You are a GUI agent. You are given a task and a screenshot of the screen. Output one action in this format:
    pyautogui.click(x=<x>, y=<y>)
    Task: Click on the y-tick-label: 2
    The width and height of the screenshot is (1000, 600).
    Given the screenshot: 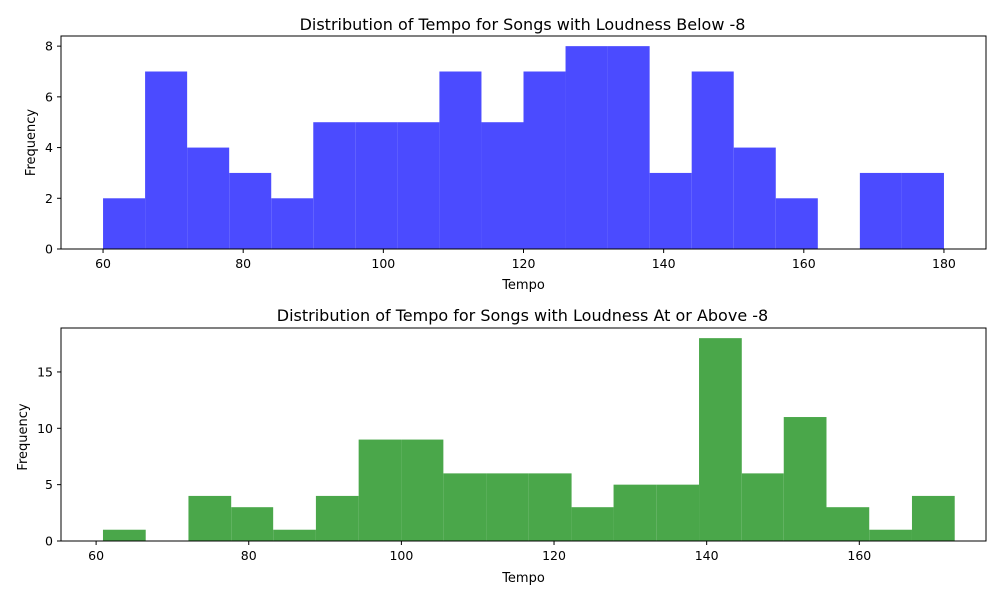 What is the action you would take?
    pyautogui.click(x=49, y=198)
    